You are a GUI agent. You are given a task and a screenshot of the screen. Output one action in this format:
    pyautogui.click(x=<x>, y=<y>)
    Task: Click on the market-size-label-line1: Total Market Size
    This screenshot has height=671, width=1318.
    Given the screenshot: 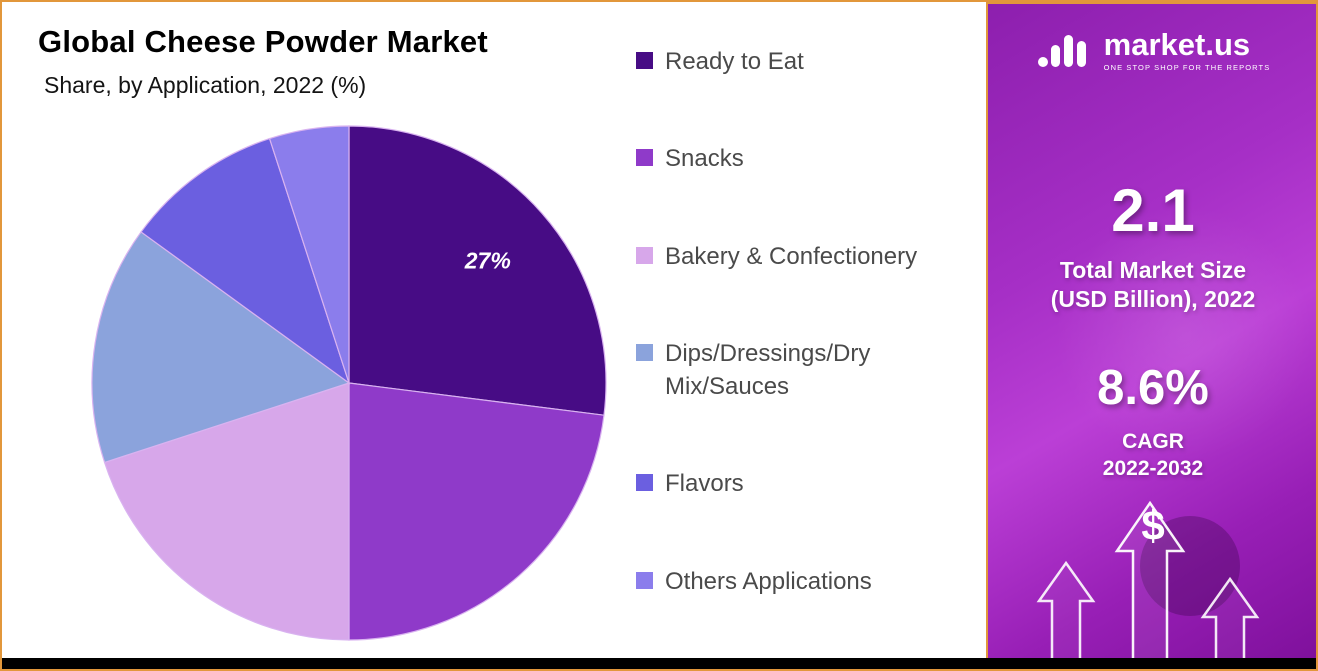 What is the action you would take?
    pyautogui.click(x=1153, y=270)
    